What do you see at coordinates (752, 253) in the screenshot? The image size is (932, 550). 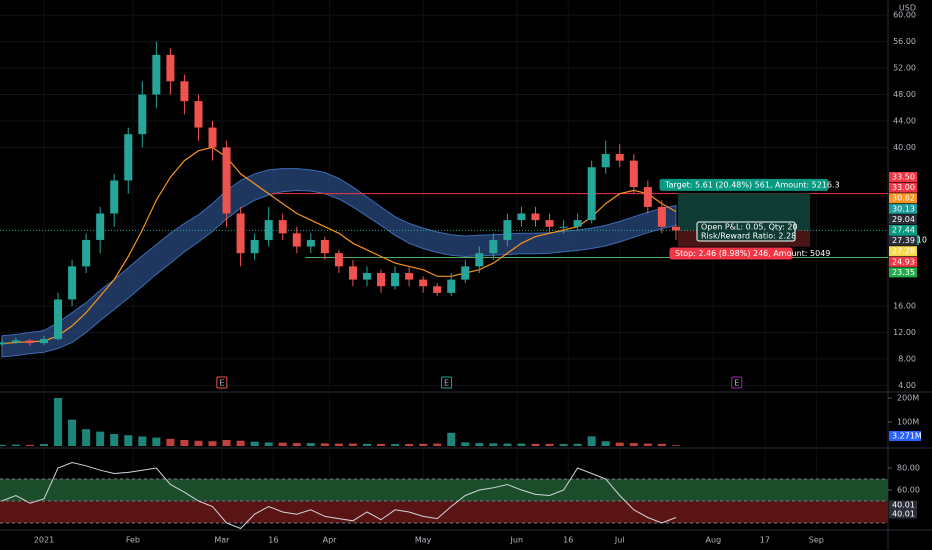 I see `stop-label: Stop: 2.46 (8.98%) 246, Amount: 5049` at bounding box center [752, 253].